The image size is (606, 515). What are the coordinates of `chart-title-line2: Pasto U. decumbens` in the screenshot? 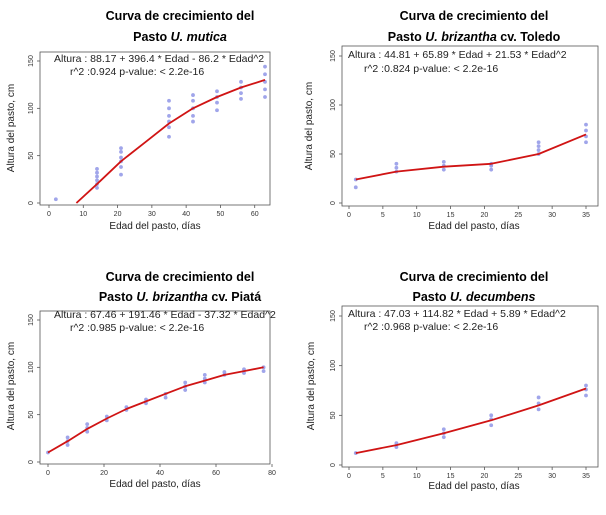 It's located at (474, 297).